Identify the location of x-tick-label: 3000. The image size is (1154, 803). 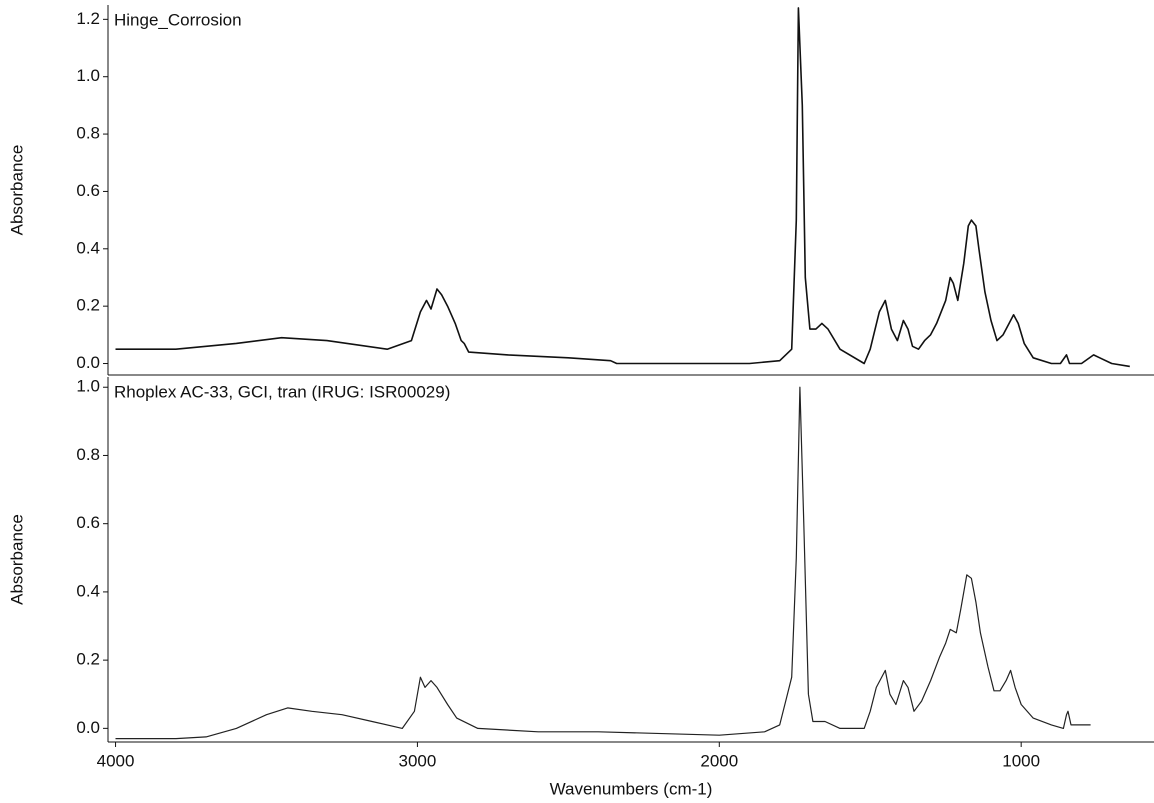
(418, 760).